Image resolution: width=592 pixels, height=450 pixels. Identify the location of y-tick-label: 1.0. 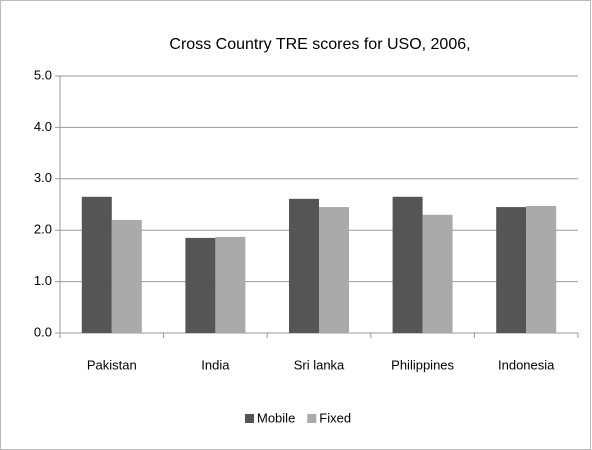
(43, 280).